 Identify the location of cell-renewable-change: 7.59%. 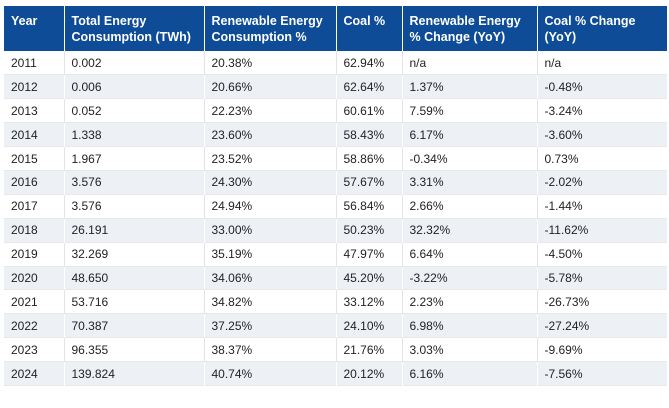
(469, 110).